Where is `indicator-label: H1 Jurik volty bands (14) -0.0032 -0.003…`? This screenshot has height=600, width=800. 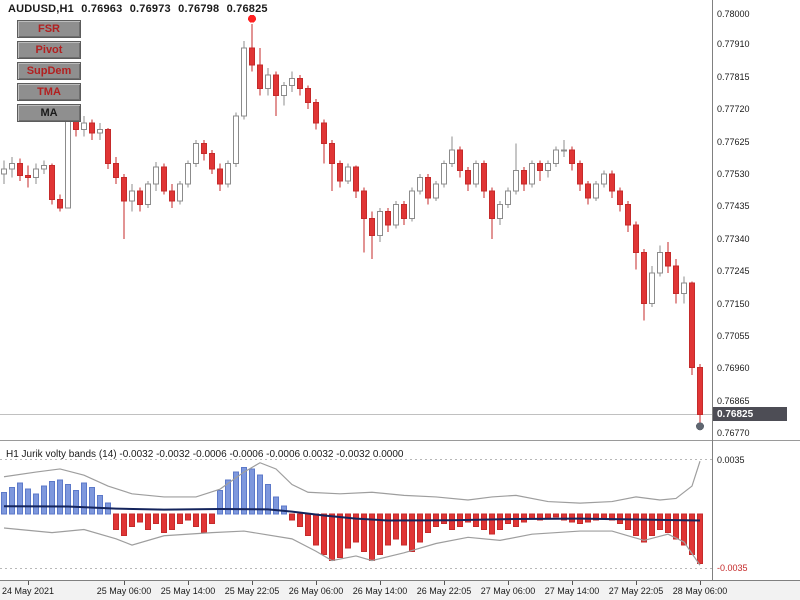
indicator-label: H1 Jurik volty bands (14) -0.0032 -0.003… is located at coordinates (205, 454).